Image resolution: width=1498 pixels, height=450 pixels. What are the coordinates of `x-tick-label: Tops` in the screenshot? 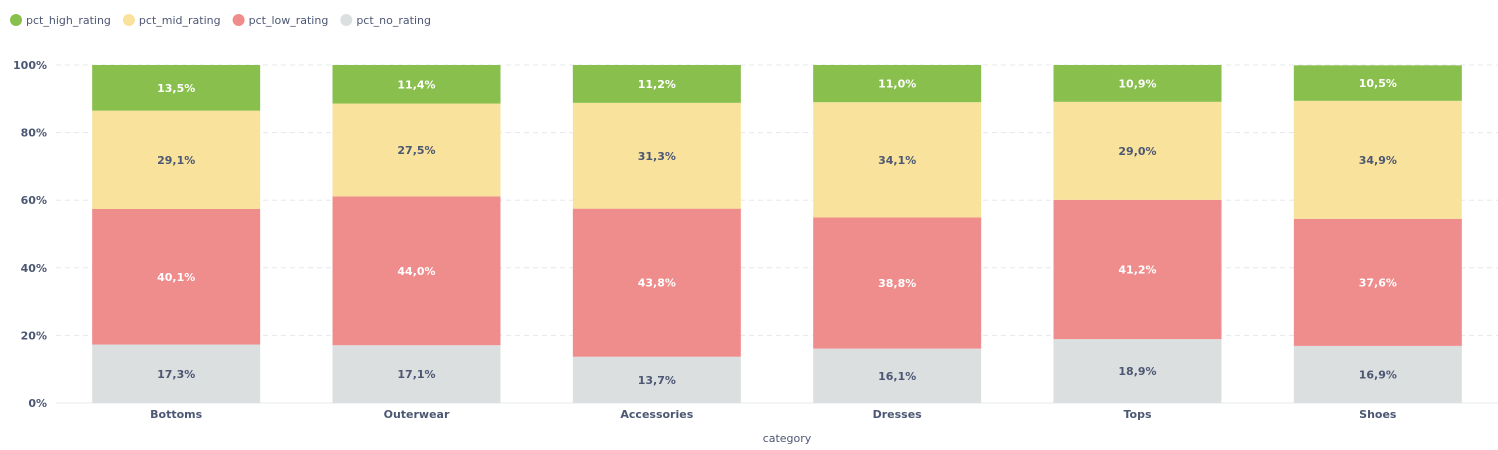 It's located at (1137, 414).